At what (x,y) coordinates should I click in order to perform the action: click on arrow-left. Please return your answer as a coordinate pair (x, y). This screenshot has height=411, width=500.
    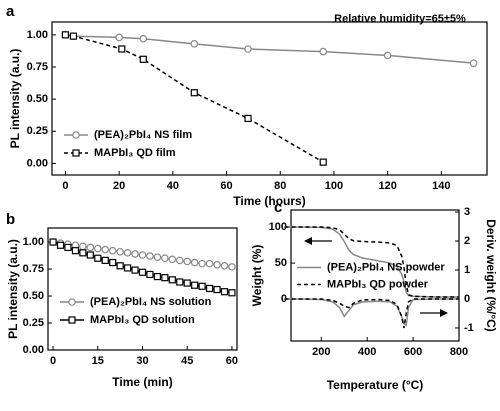
    Looking at the image, I should click on (318, 241).